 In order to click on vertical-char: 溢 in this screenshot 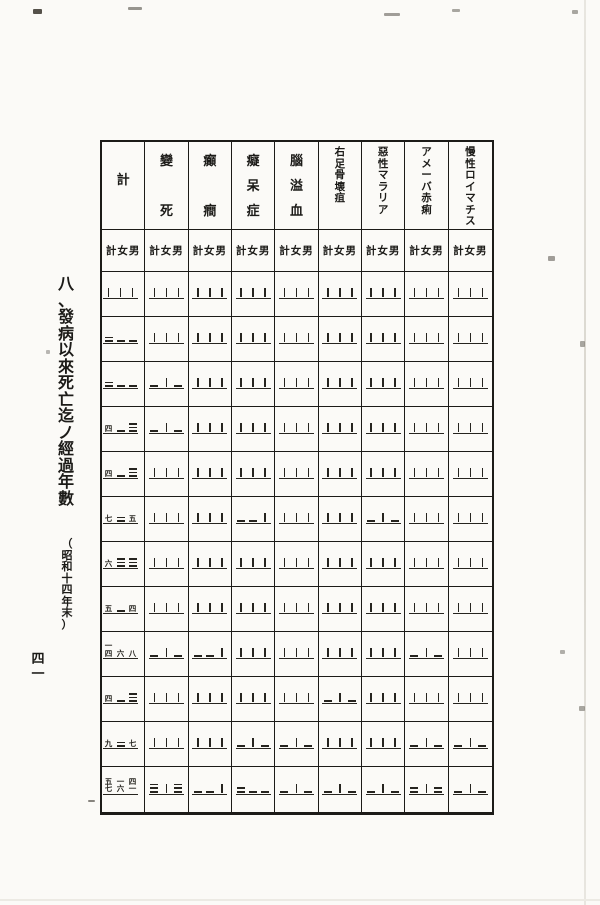, I will do `click(296, 186)`.